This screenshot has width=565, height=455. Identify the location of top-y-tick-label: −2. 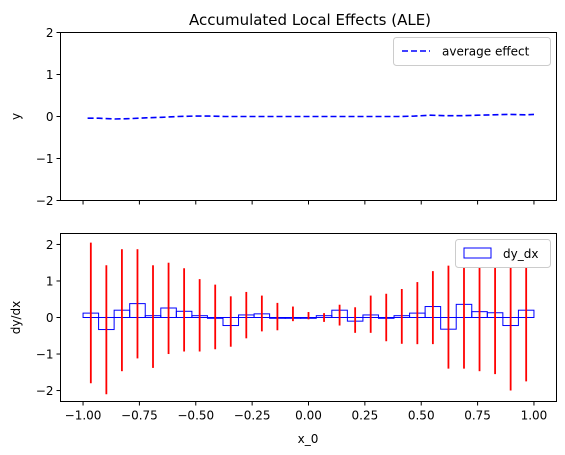
(45, 201).